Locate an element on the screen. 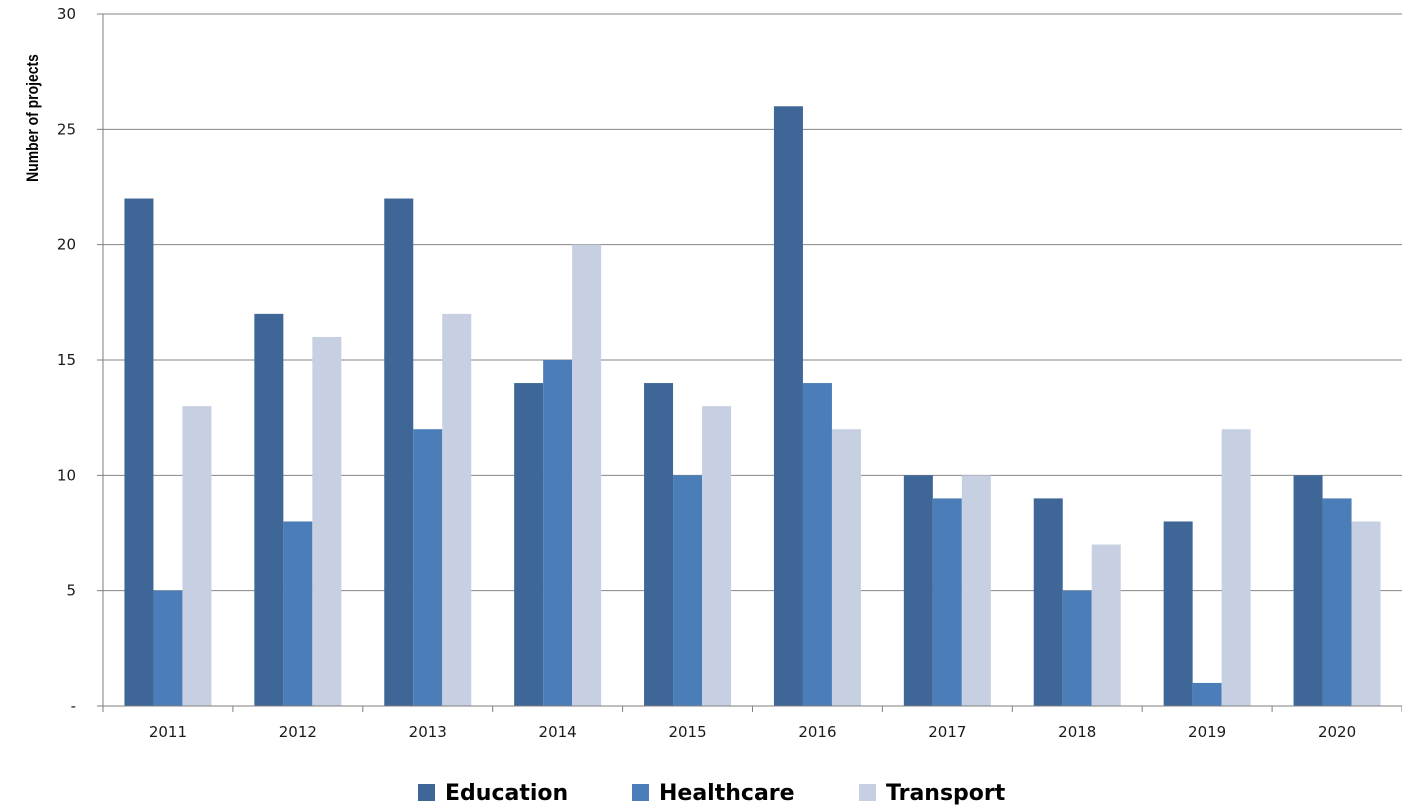 Image resolution: width=1402 pixels, height=809 pixels. x-tick-label: 2014 is located at coordinates (558, 732).